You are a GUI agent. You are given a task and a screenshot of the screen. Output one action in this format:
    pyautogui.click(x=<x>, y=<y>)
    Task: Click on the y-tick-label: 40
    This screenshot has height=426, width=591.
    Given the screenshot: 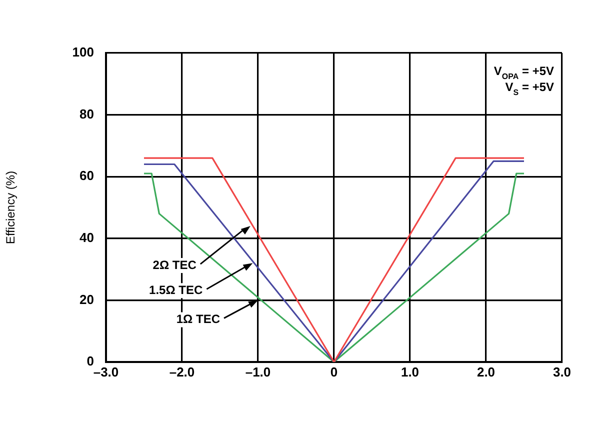 What is the action you would take?
    pyautogui.click(x=87, y=237)
    